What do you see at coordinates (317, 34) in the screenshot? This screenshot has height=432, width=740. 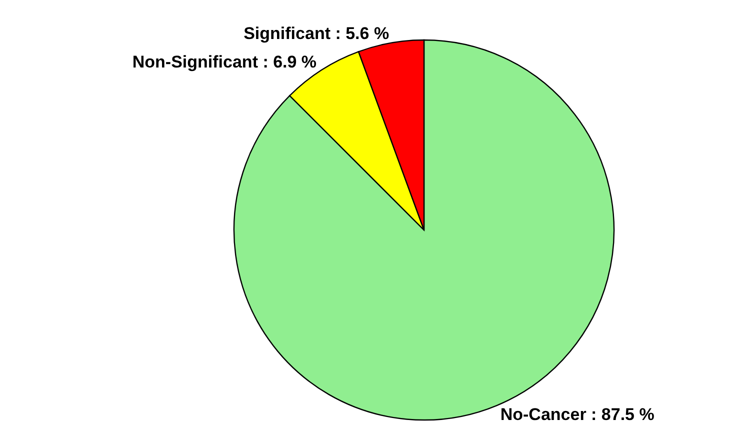 I see `slice-label: Significant : 5.6 %` at bounding box center [317, 34].